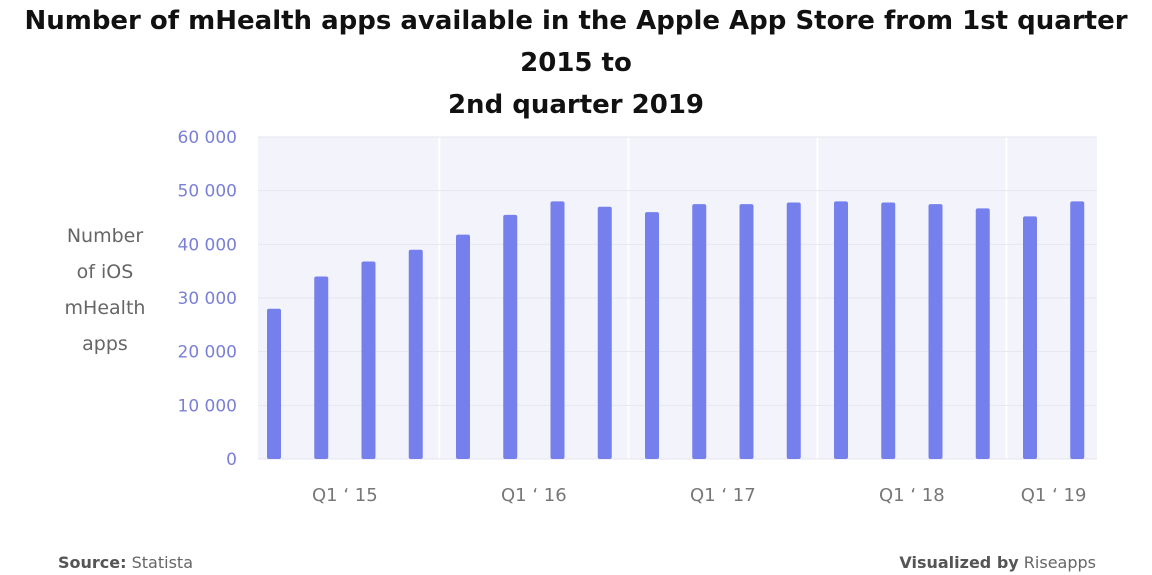  I want to click on source-value: Statista, so click(162, 562).